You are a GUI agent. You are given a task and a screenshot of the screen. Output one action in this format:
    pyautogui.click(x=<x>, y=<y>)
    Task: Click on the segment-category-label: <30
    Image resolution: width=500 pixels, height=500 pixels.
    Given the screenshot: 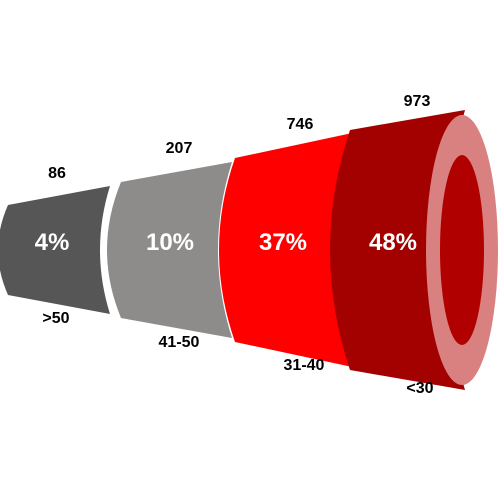 What is the action you would take?
    pyautogui.click(x=419, y=388)
    